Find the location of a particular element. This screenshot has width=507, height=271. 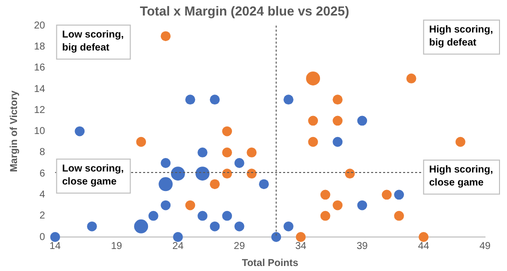

annotation: High scoring, big defeat is located at coordinates (461, 36).